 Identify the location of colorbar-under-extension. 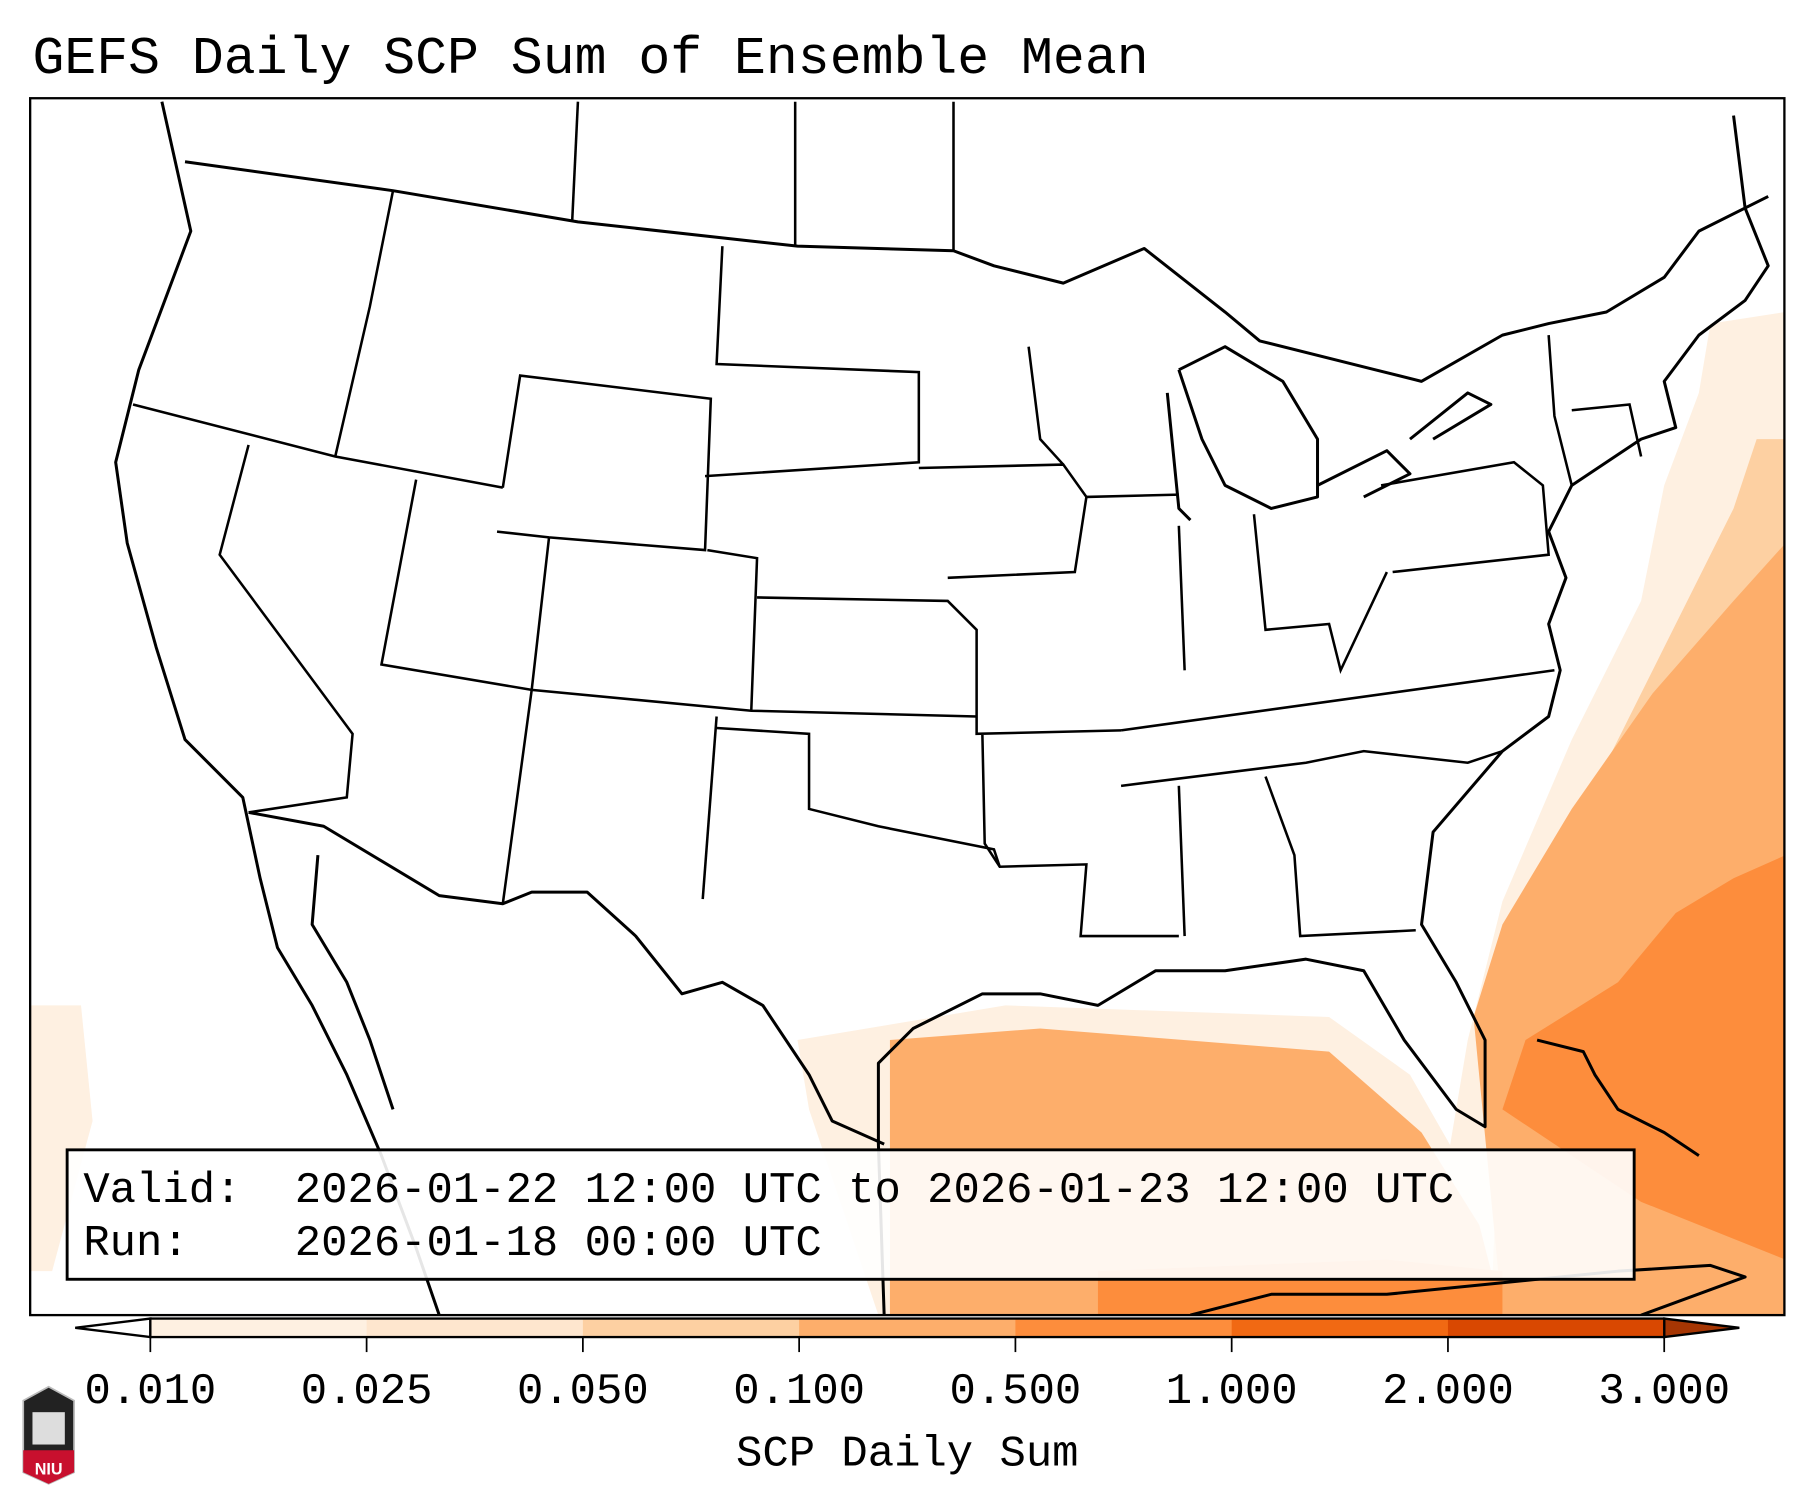
(113, 1328).